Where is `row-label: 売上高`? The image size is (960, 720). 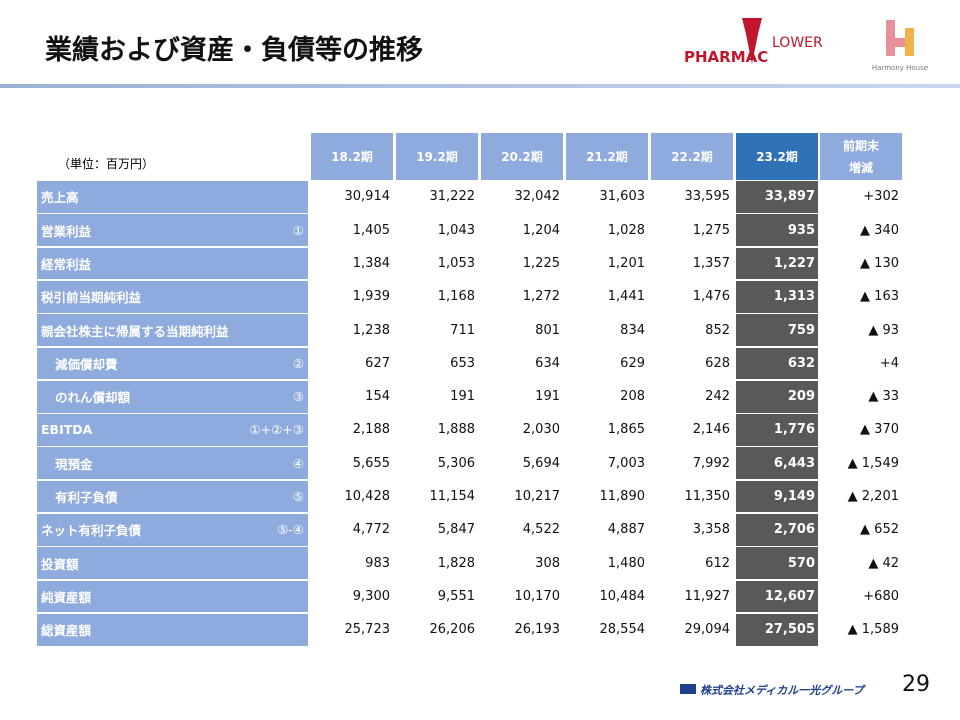 row-label: 売上高 is located at coordinates (172, 197).